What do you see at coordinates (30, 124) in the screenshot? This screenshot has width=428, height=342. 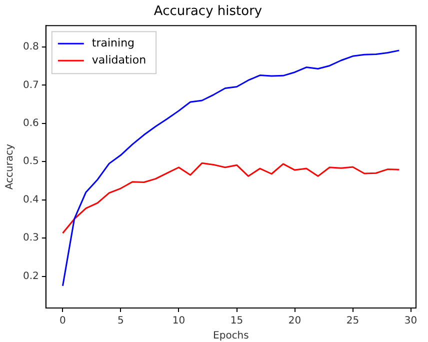 I see `y-tick-label: 0.6` at bounding box center [30, 124].